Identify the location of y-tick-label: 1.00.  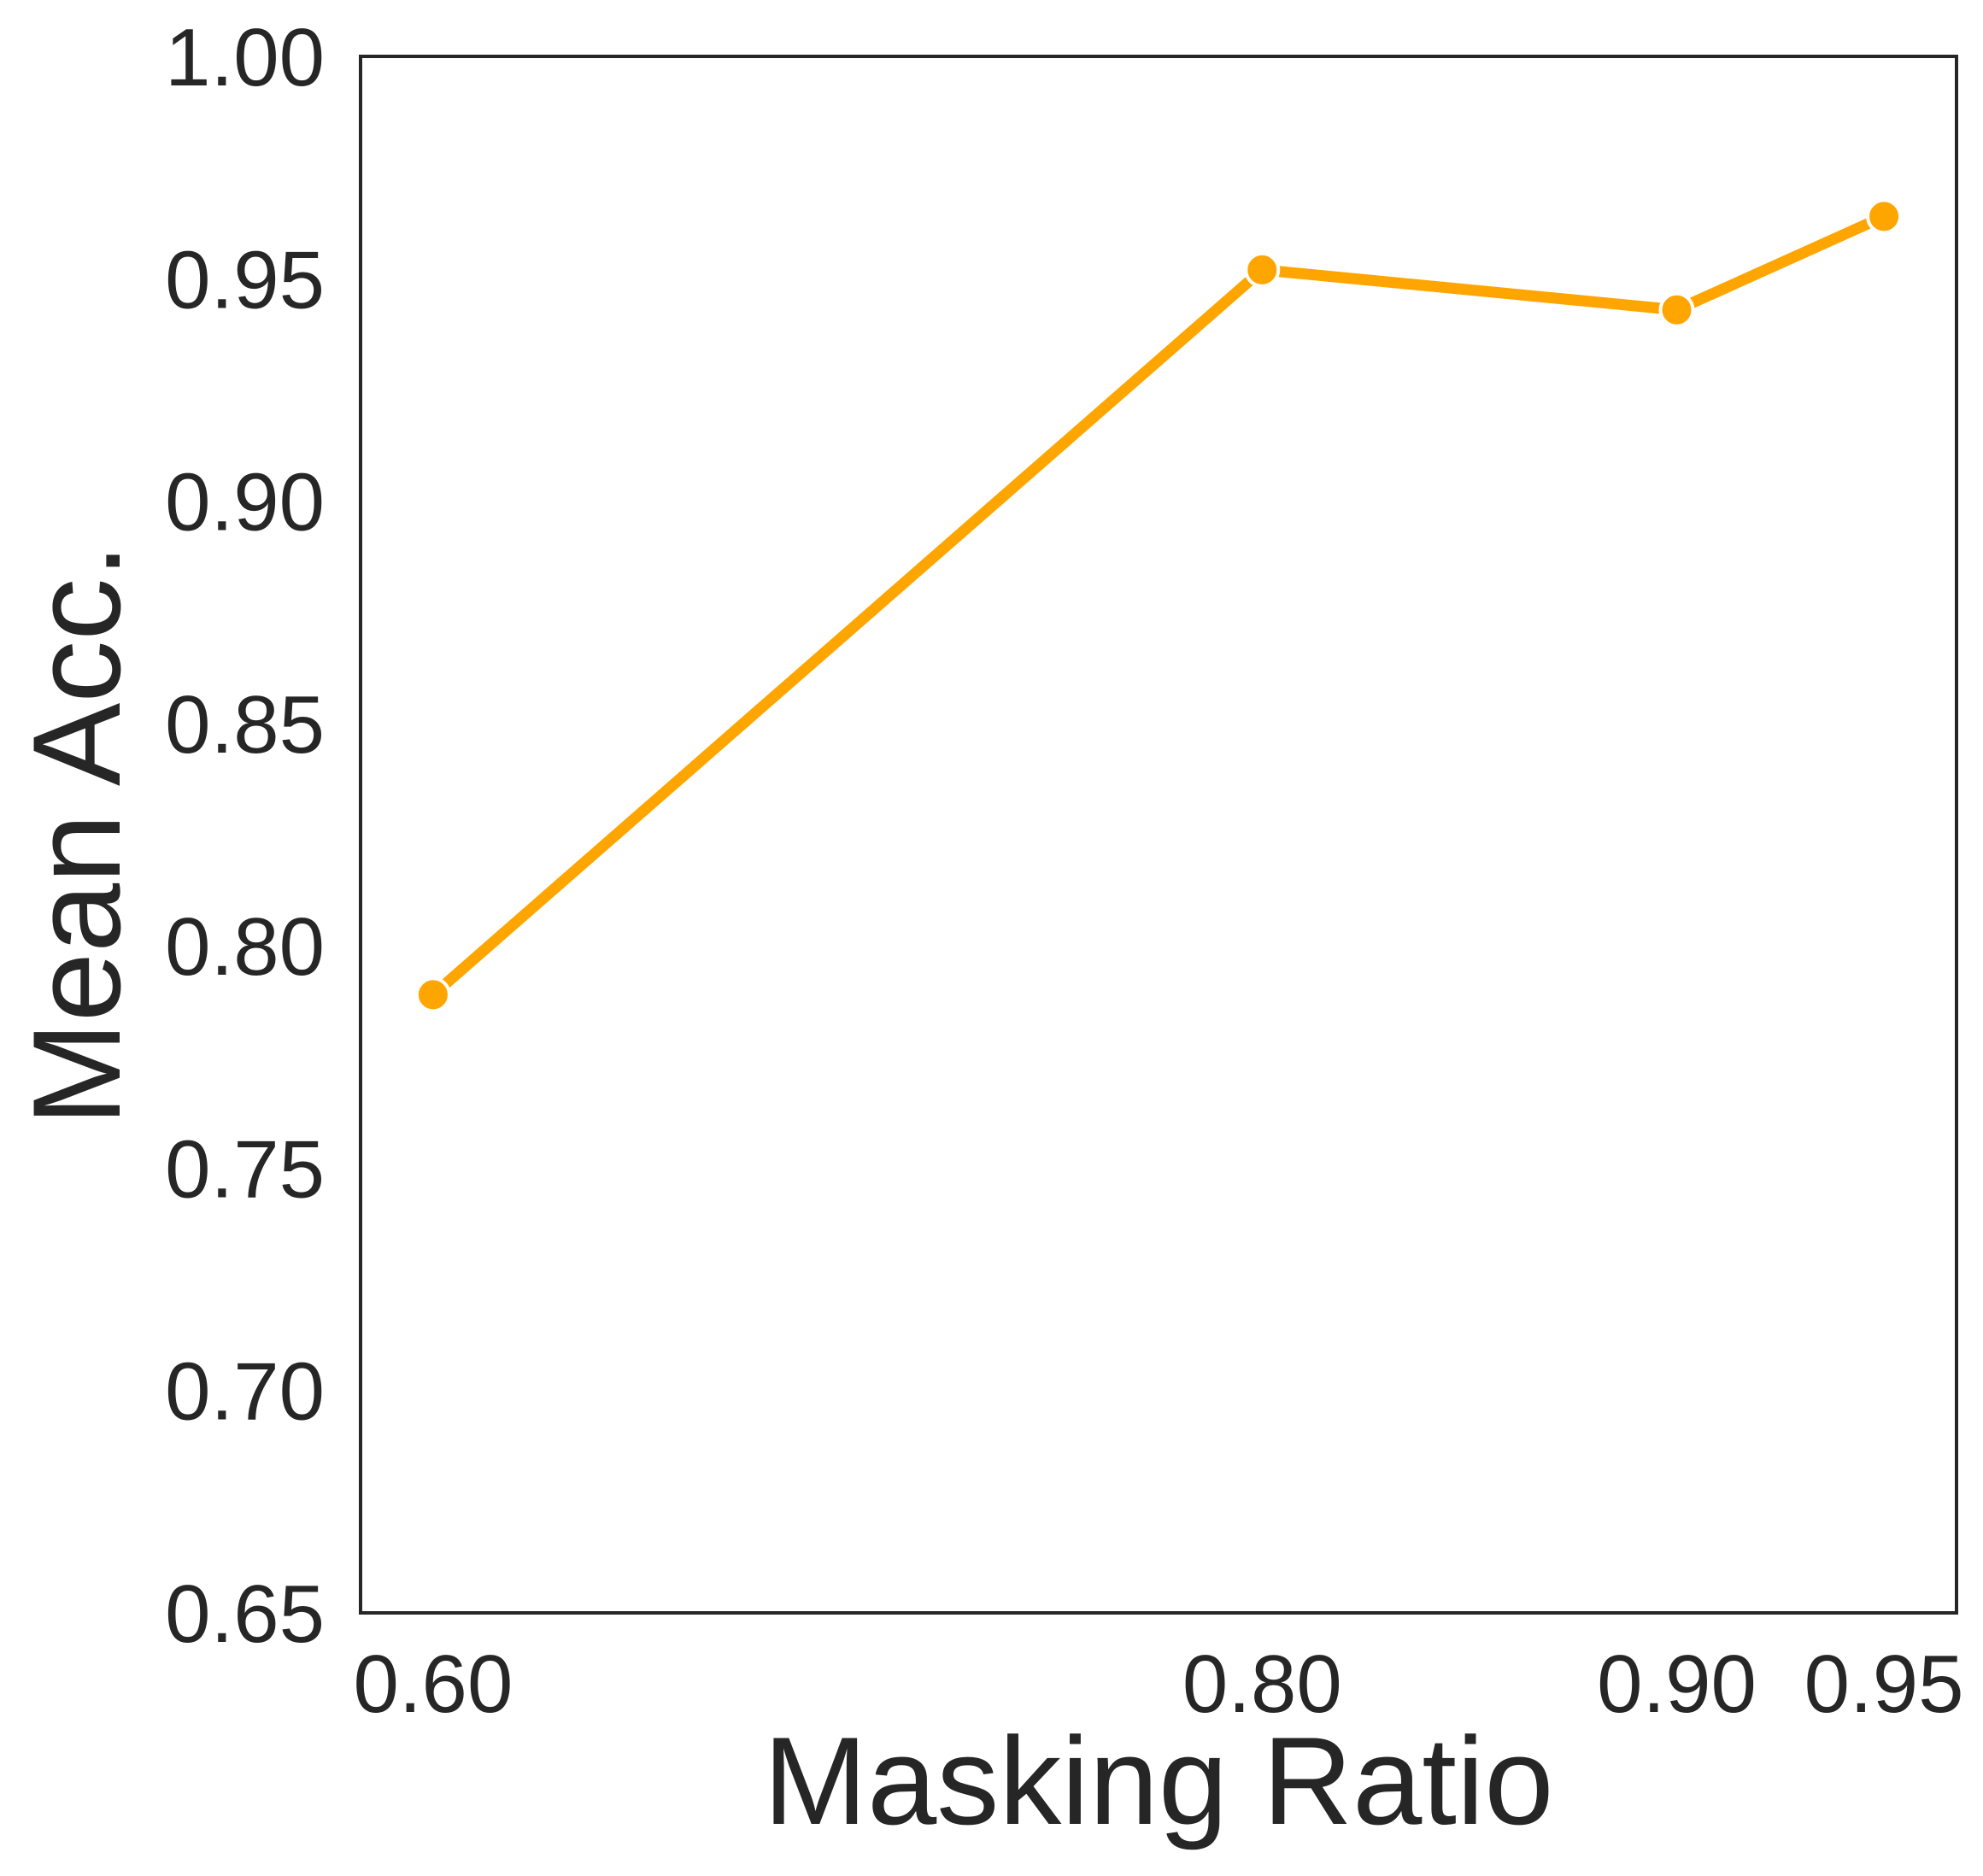
(245, 57).